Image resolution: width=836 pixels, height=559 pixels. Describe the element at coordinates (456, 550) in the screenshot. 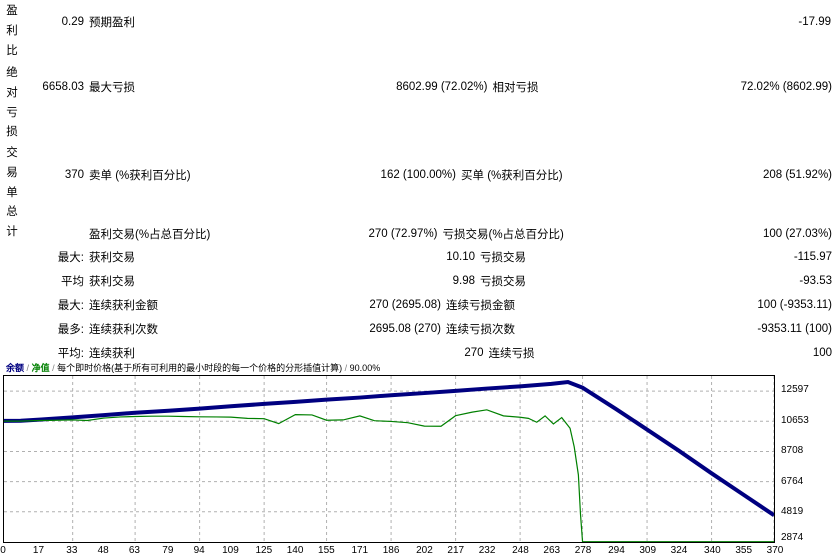

I see `chart-x-tick-label: 217` at that location.